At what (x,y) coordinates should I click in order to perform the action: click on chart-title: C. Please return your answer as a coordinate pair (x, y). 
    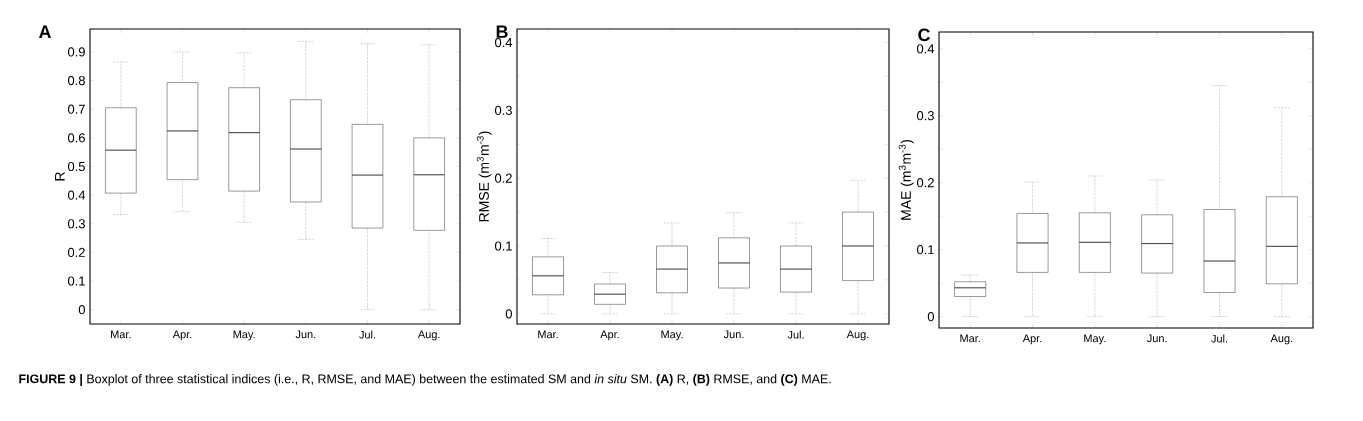
    Looking at the image, I should click on (924, 35).